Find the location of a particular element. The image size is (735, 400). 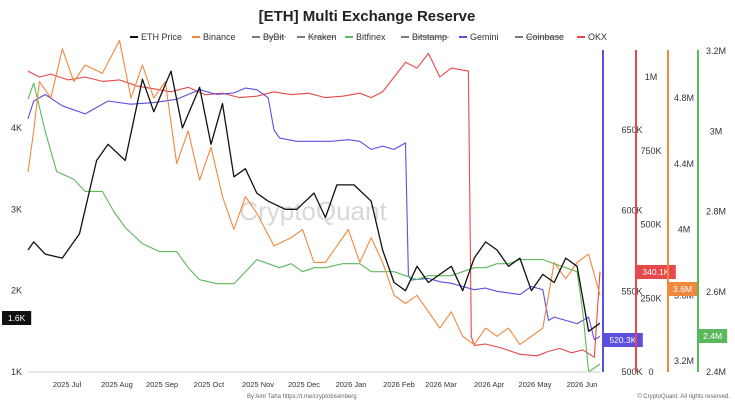

x-tick-label: 2025 Nov is located at coordinates (258, 384).